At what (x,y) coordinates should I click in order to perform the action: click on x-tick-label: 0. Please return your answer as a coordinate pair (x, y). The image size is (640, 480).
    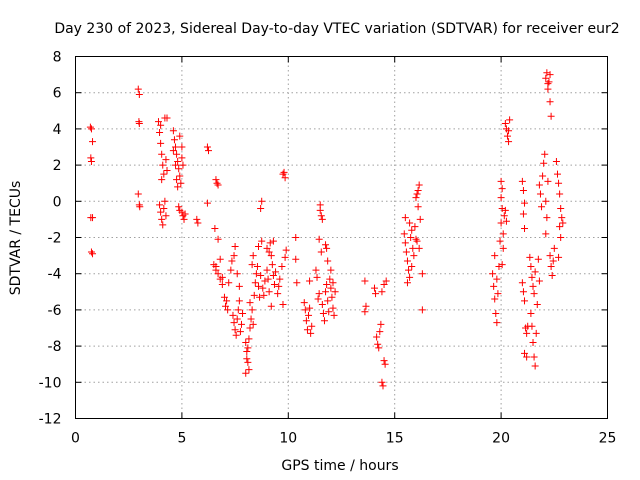
    Looking at the image, I should click on (75, 439).